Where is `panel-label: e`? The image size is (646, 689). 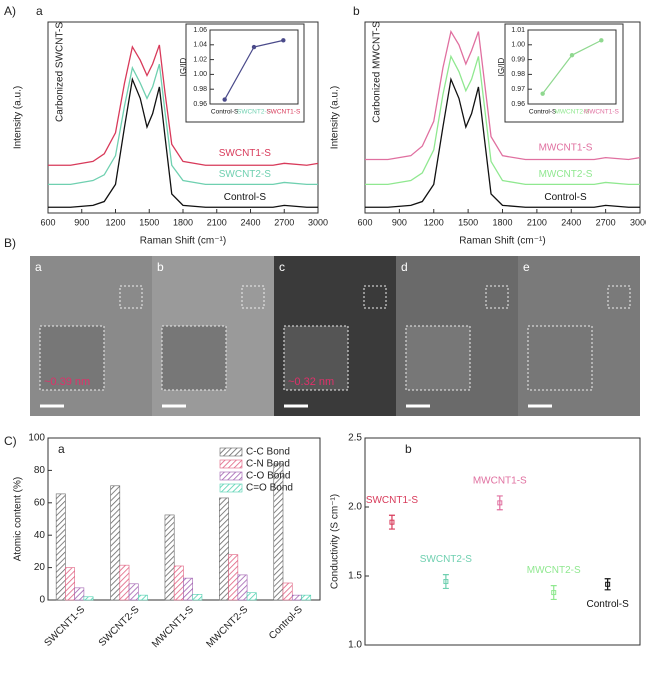 panel-label: e is located at coordinates (526, 267).